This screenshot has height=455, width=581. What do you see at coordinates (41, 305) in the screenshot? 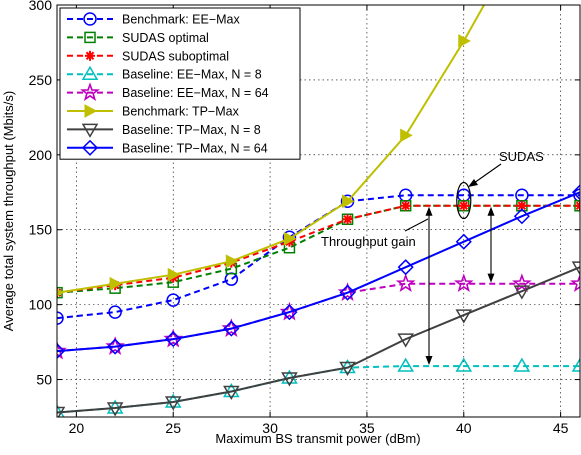
I see `y-tick-label: 100` at bounding box center [41, 305].